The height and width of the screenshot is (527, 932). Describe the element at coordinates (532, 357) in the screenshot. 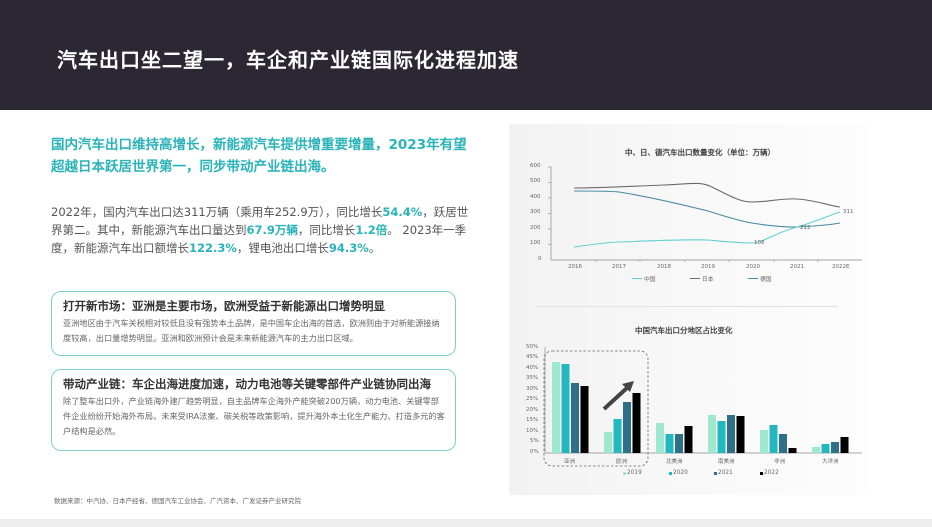

I see `y-tick: 45%` at that location.